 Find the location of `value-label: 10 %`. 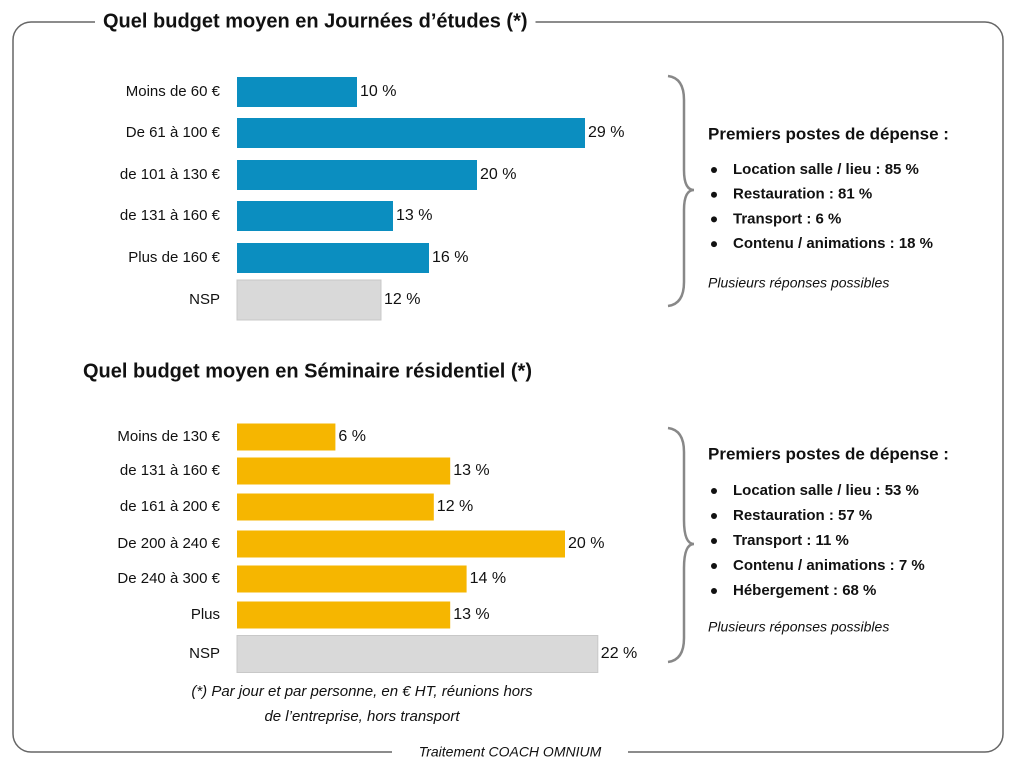

value-label: 10 % is located at coordinates (378, 91).